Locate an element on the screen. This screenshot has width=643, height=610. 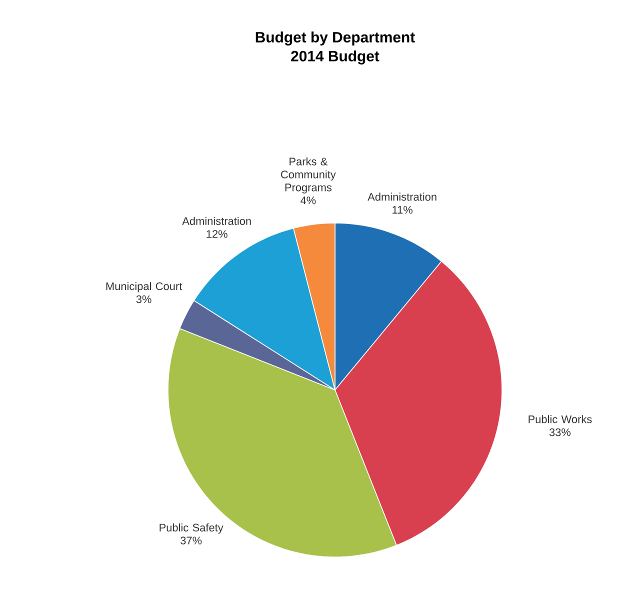
data-label: 12% is located at coordinates (217, 234).